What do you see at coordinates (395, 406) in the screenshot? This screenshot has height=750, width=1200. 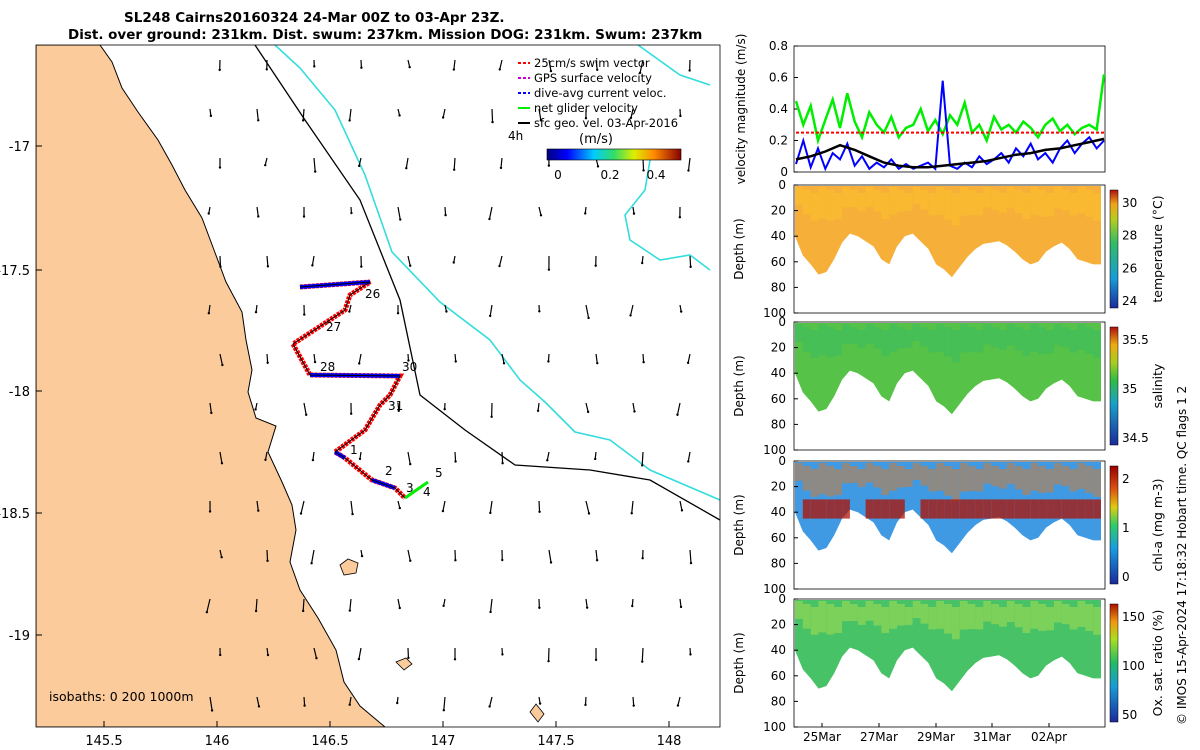 I see `day-label: 31` at bounding box center [395, 406].